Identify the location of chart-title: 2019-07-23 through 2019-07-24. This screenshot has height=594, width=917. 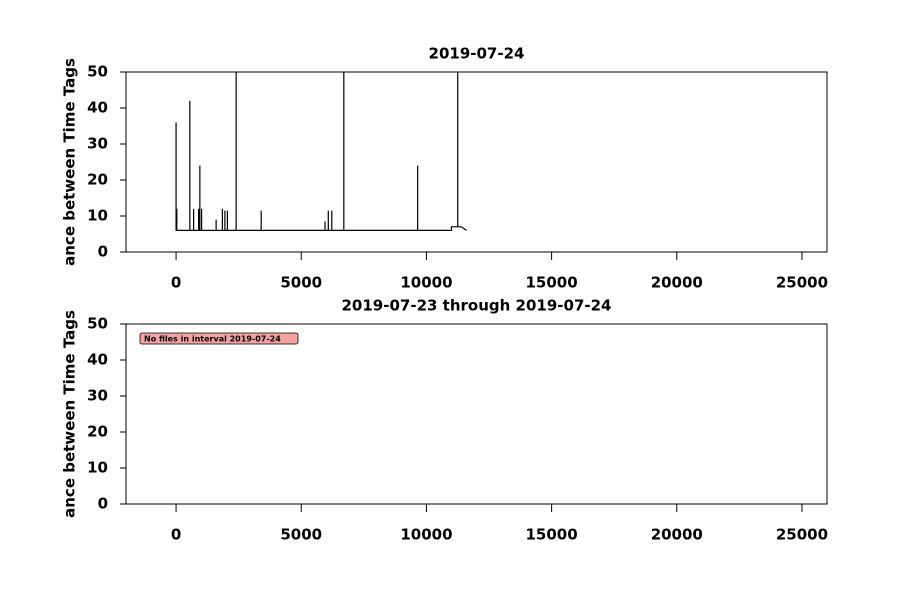
(477, 306).